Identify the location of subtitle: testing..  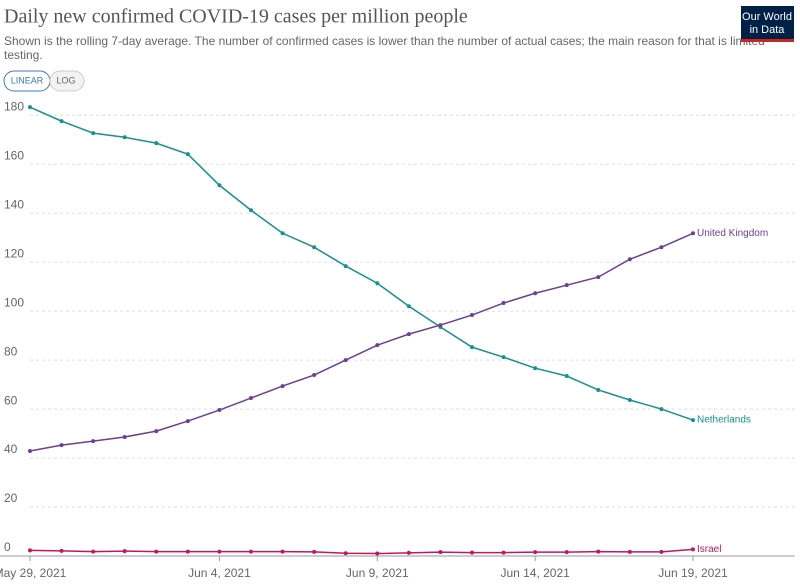
(23, 55).